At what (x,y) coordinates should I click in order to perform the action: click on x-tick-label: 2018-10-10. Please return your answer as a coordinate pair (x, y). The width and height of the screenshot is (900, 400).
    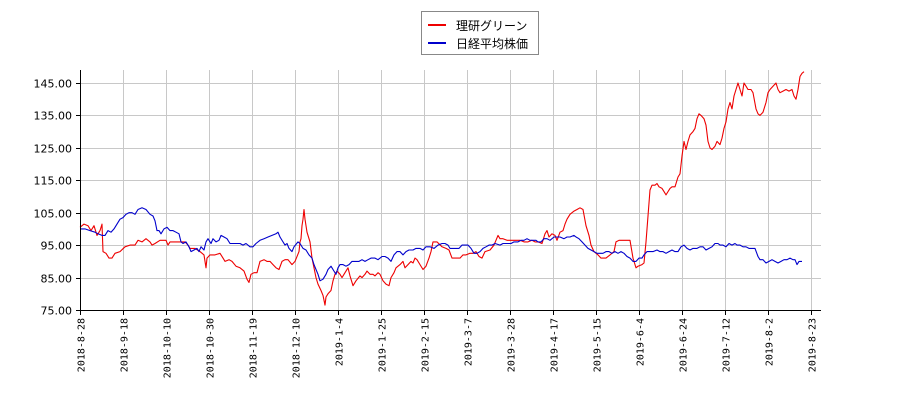
    Looking at the image, I should click on (168, 348).